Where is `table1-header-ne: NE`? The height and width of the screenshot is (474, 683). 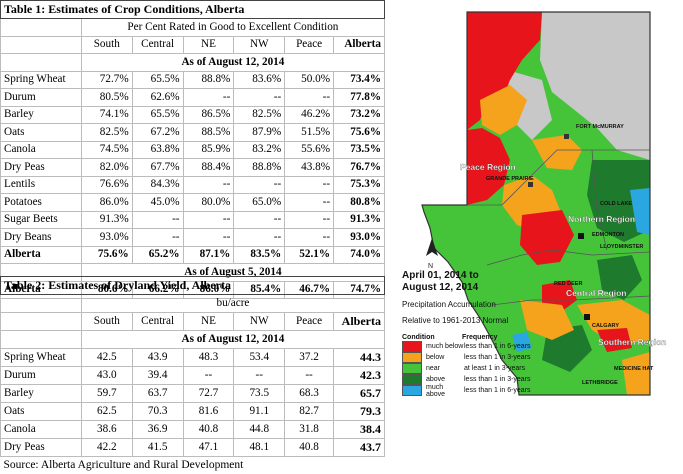 table1-header-ne: NE is located at coordinates (208, 45).